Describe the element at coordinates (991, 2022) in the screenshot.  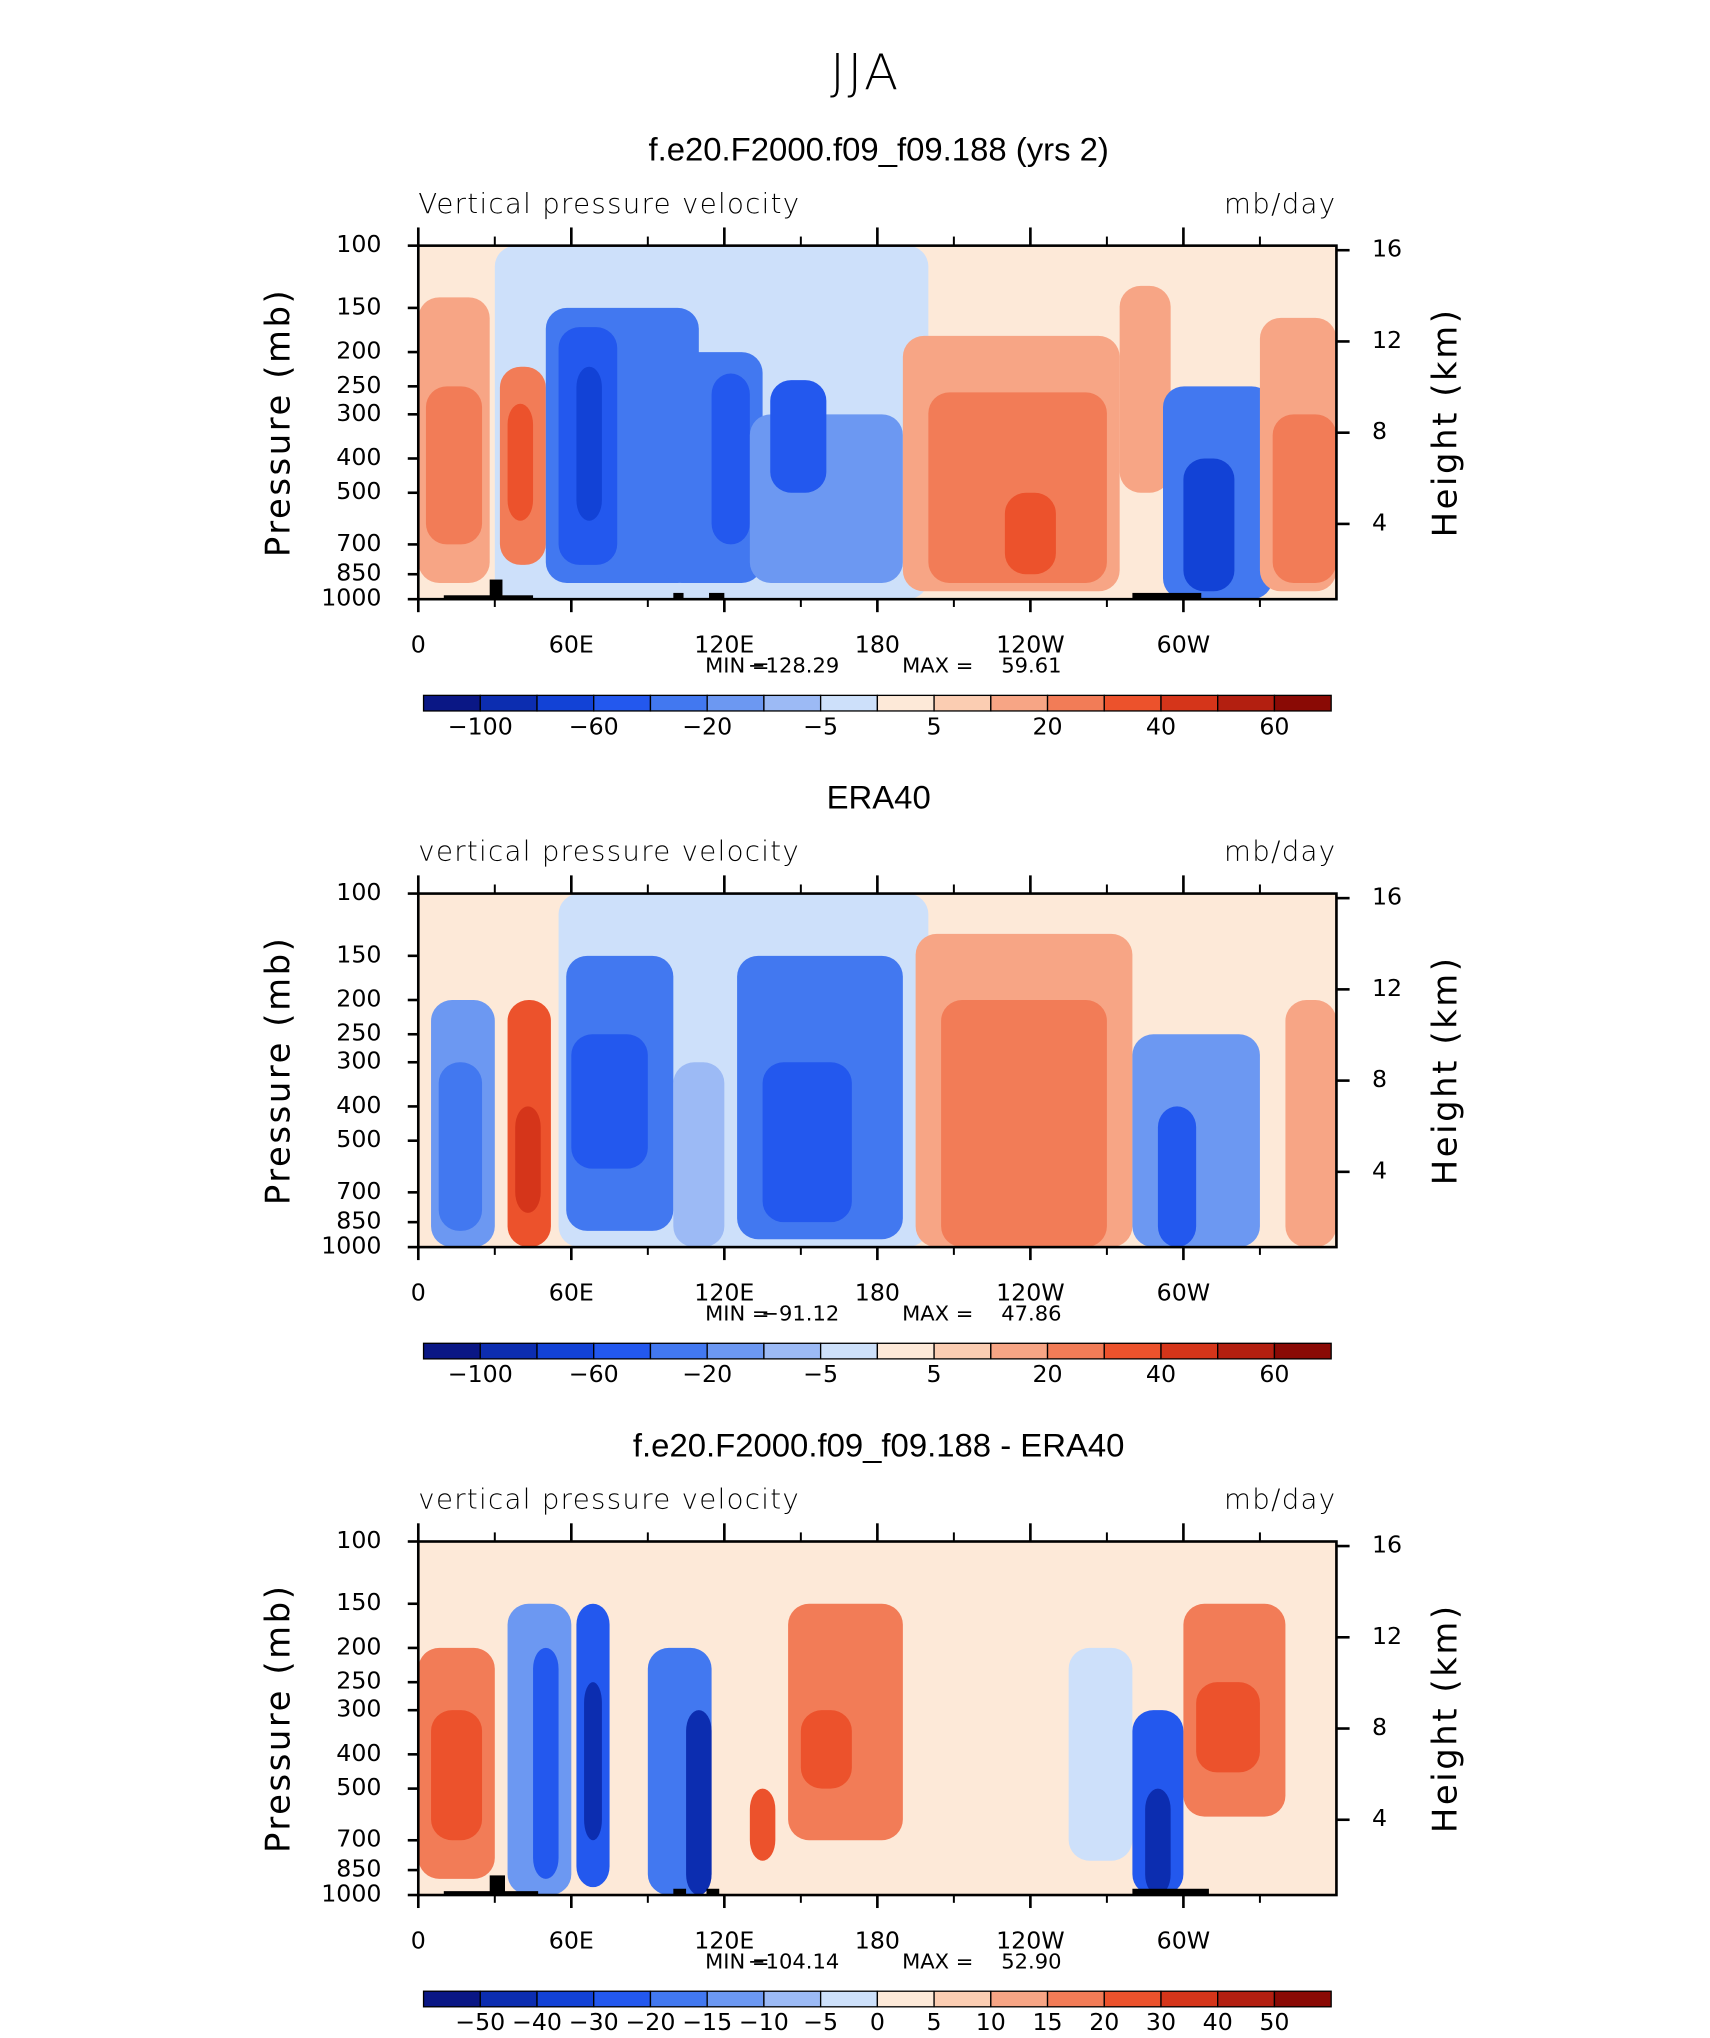
I see `colorbar-label: 10` at that location.